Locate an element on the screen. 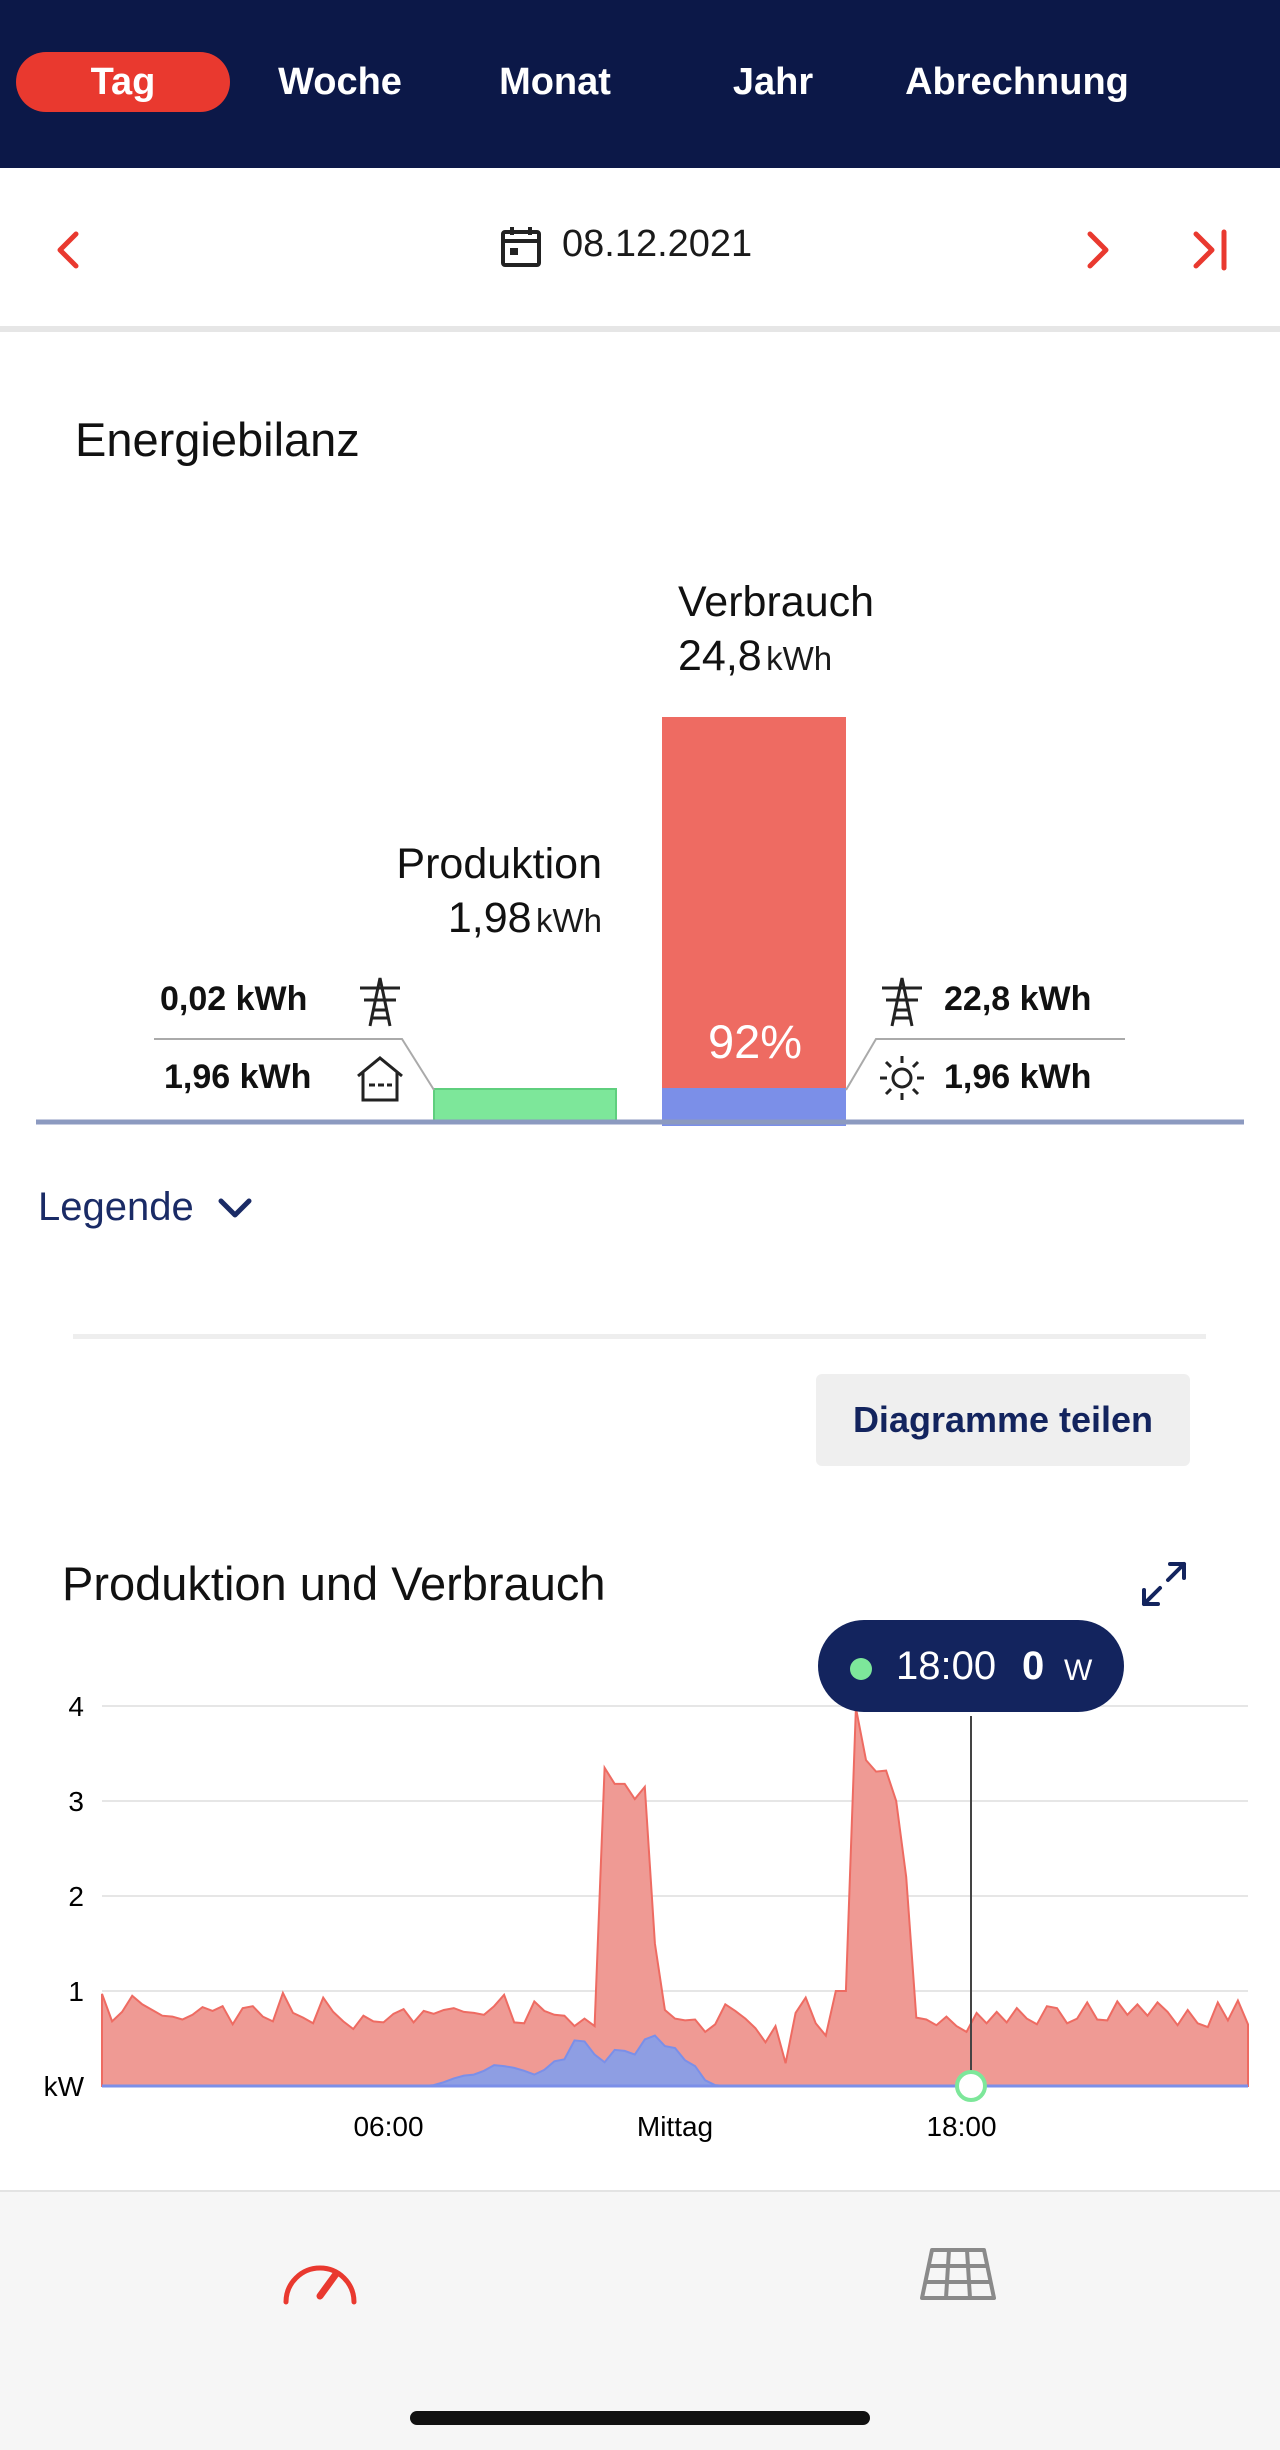  consumption-label: Verbrauch is located at coordinates (776, 602).